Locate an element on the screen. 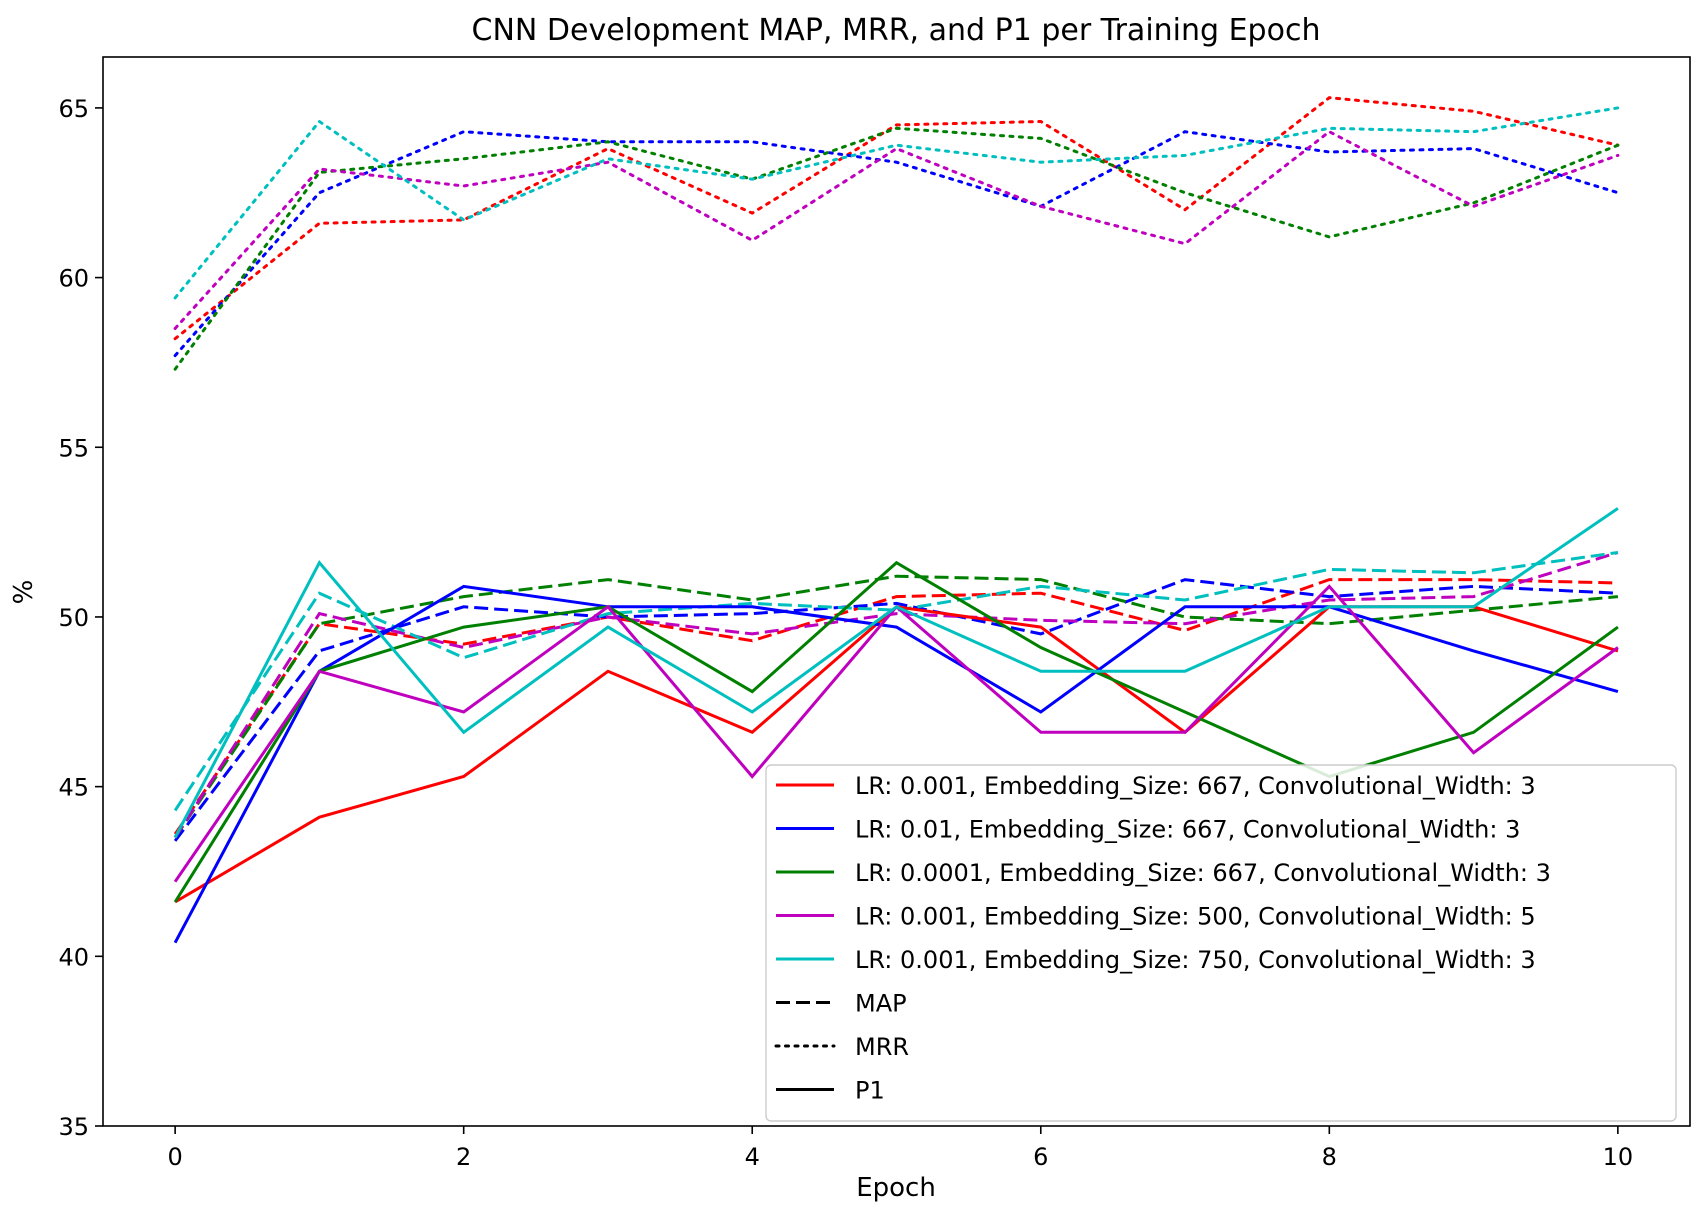  x-tick-label: 6 is located at coordinates (1040, 1157).